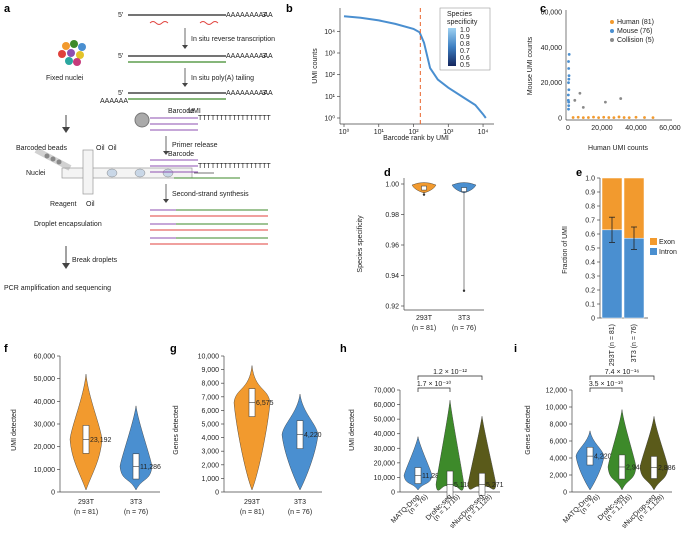 The width and height of the screenshot is (685, 536). What do you see at coordinates (515, 349) in the screenshot?
I see `panel-label-i: i` at bounding box center [515, 349].